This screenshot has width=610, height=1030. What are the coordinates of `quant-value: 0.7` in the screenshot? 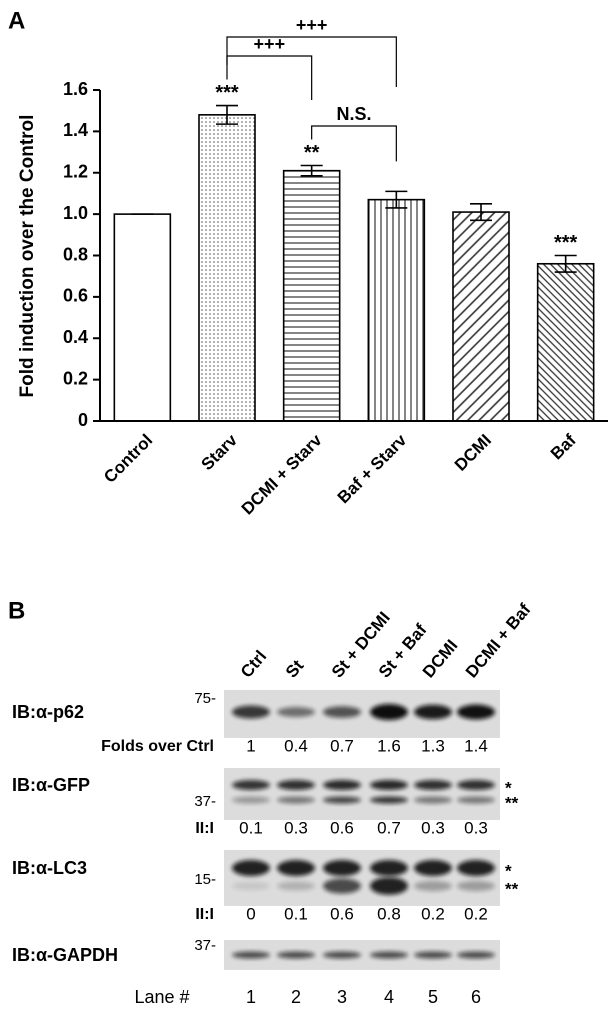 It's located at (342, 745).